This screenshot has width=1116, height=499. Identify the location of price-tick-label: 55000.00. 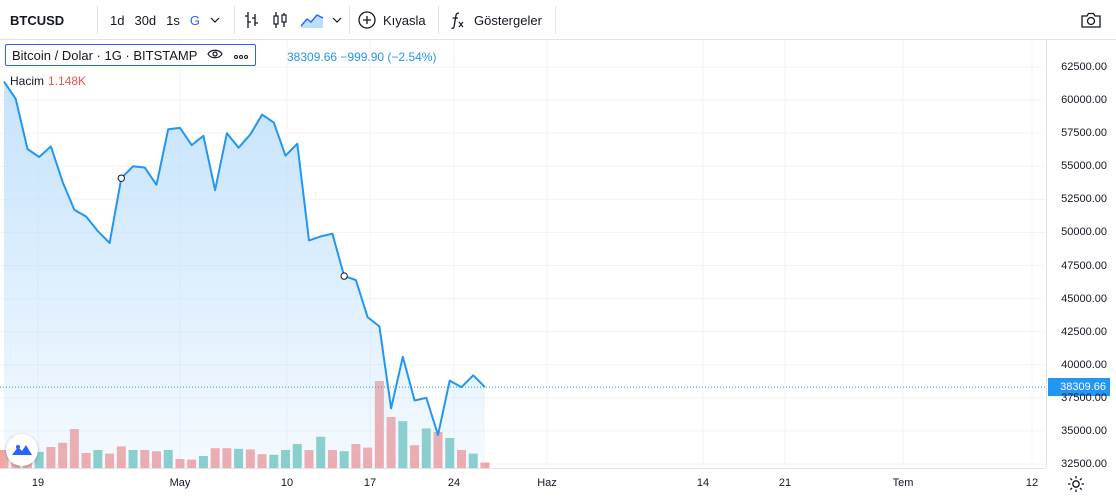
(1084, 166).